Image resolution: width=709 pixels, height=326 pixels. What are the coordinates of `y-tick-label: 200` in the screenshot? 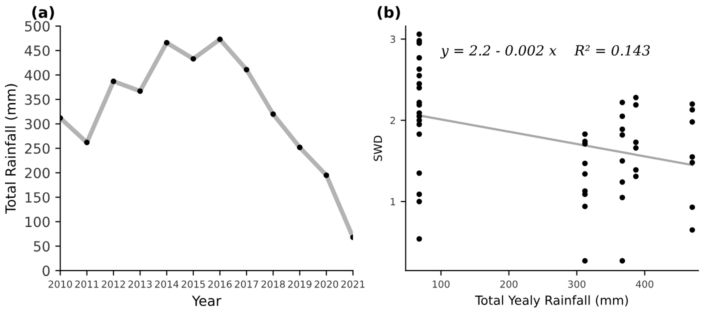 It's located at (37, 173).